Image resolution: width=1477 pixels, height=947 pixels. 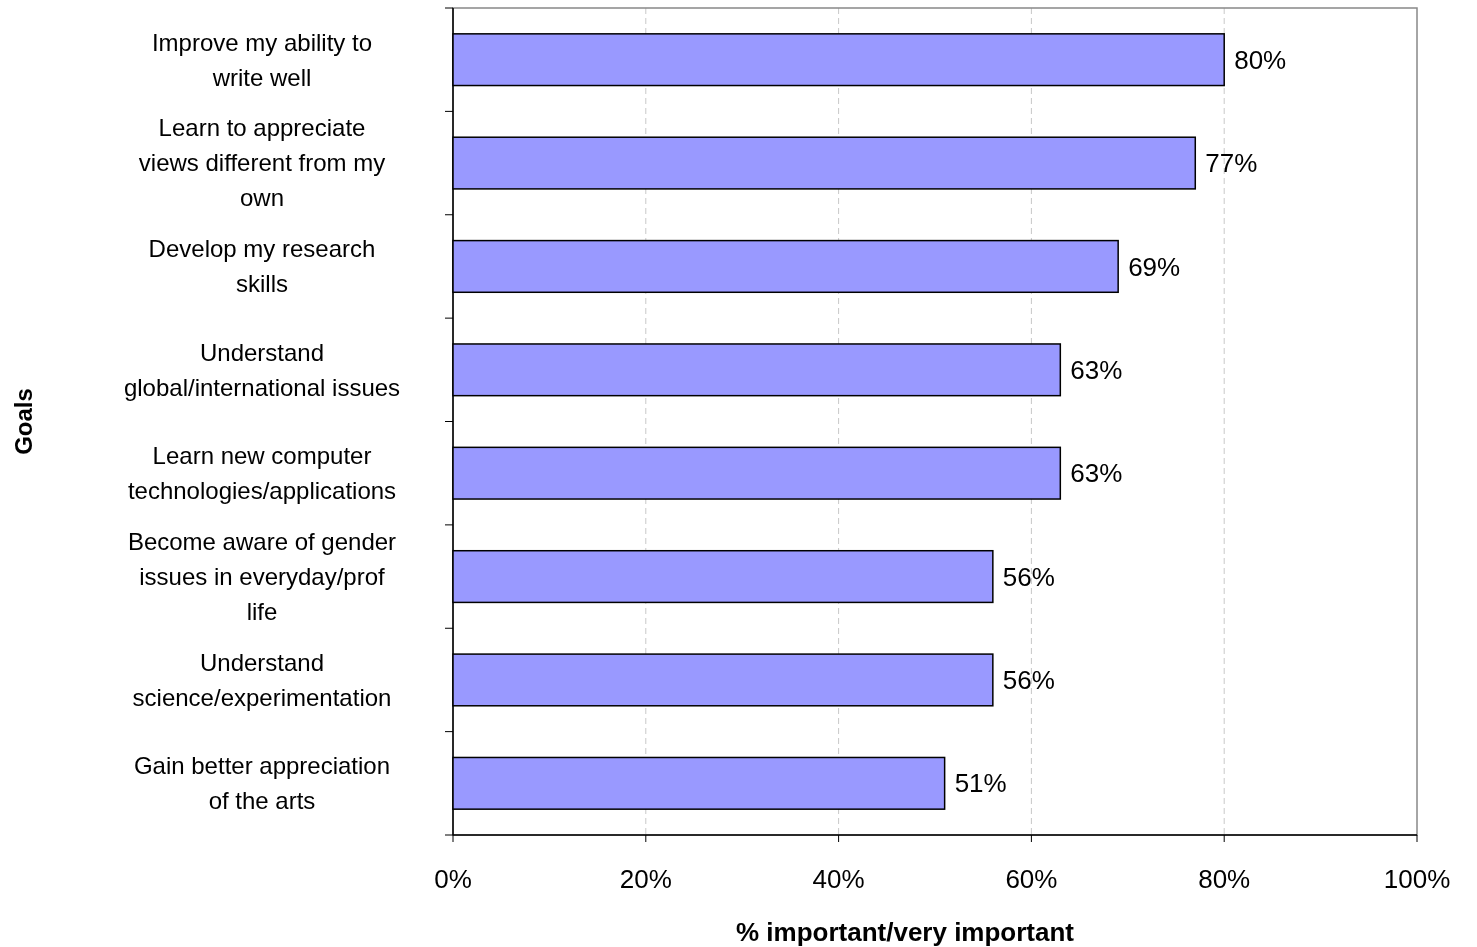 What do you see at coordinates (262, 369) in the screenshot?
I see `y-tick-label: Understand global/international issues` at bounding box center [262, 369].